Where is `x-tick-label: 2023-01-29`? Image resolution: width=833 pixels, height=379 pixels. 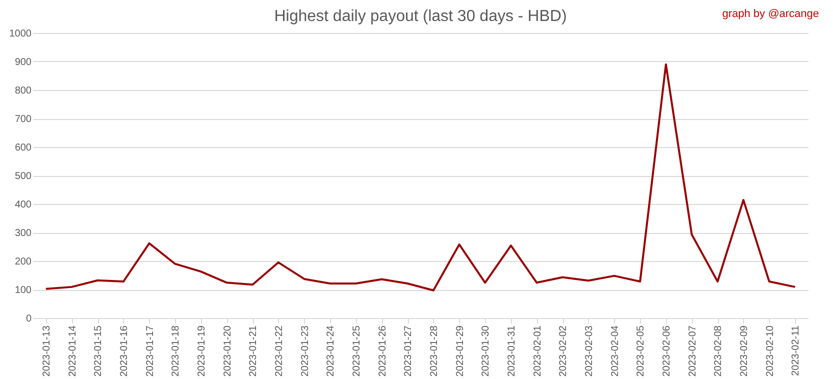
x-tick-label: 2023-01-29 is located at coordinates (460, 351).